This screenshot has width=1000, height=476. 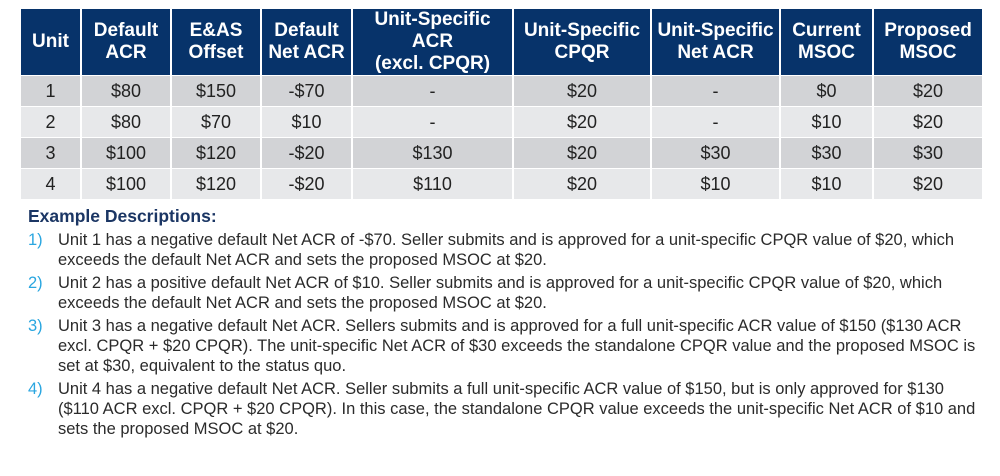 What do you see at coordinates (50, 153) in the screenshot?
I see `table-cell: 3` at bounding box center [50, 153].